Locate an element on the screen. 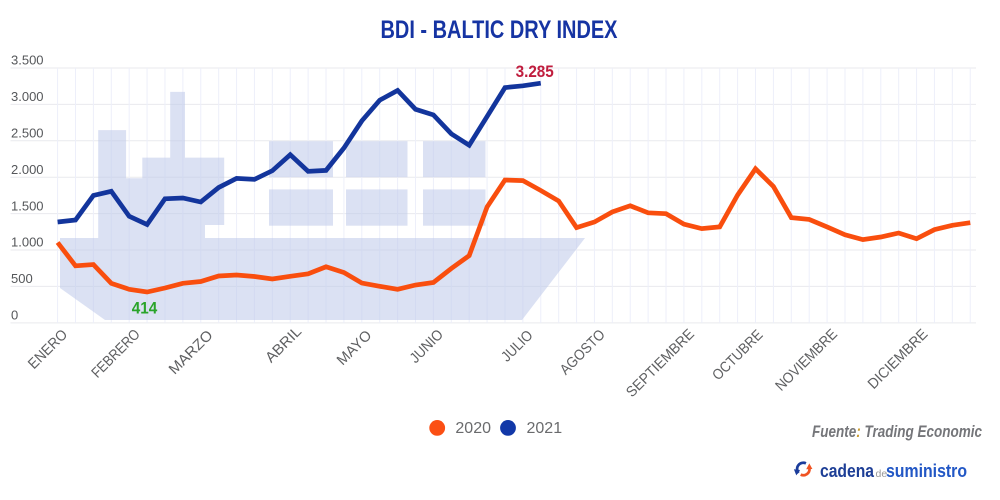 The width and height of the screenshot is (1000, 500). svg-text: Fuente: Trading Economic is located at coordinates (897, 431).